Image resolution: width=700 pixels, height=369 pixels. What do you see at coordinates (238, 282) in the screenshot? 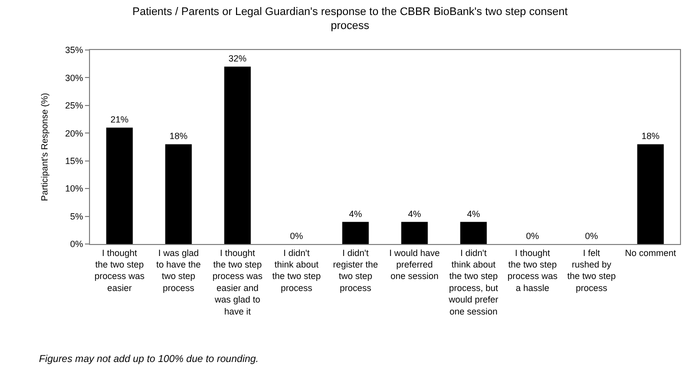
I see `x-tick-label: I thought the two step process was easier and was glad to have it` at bounding box center [238, 282].